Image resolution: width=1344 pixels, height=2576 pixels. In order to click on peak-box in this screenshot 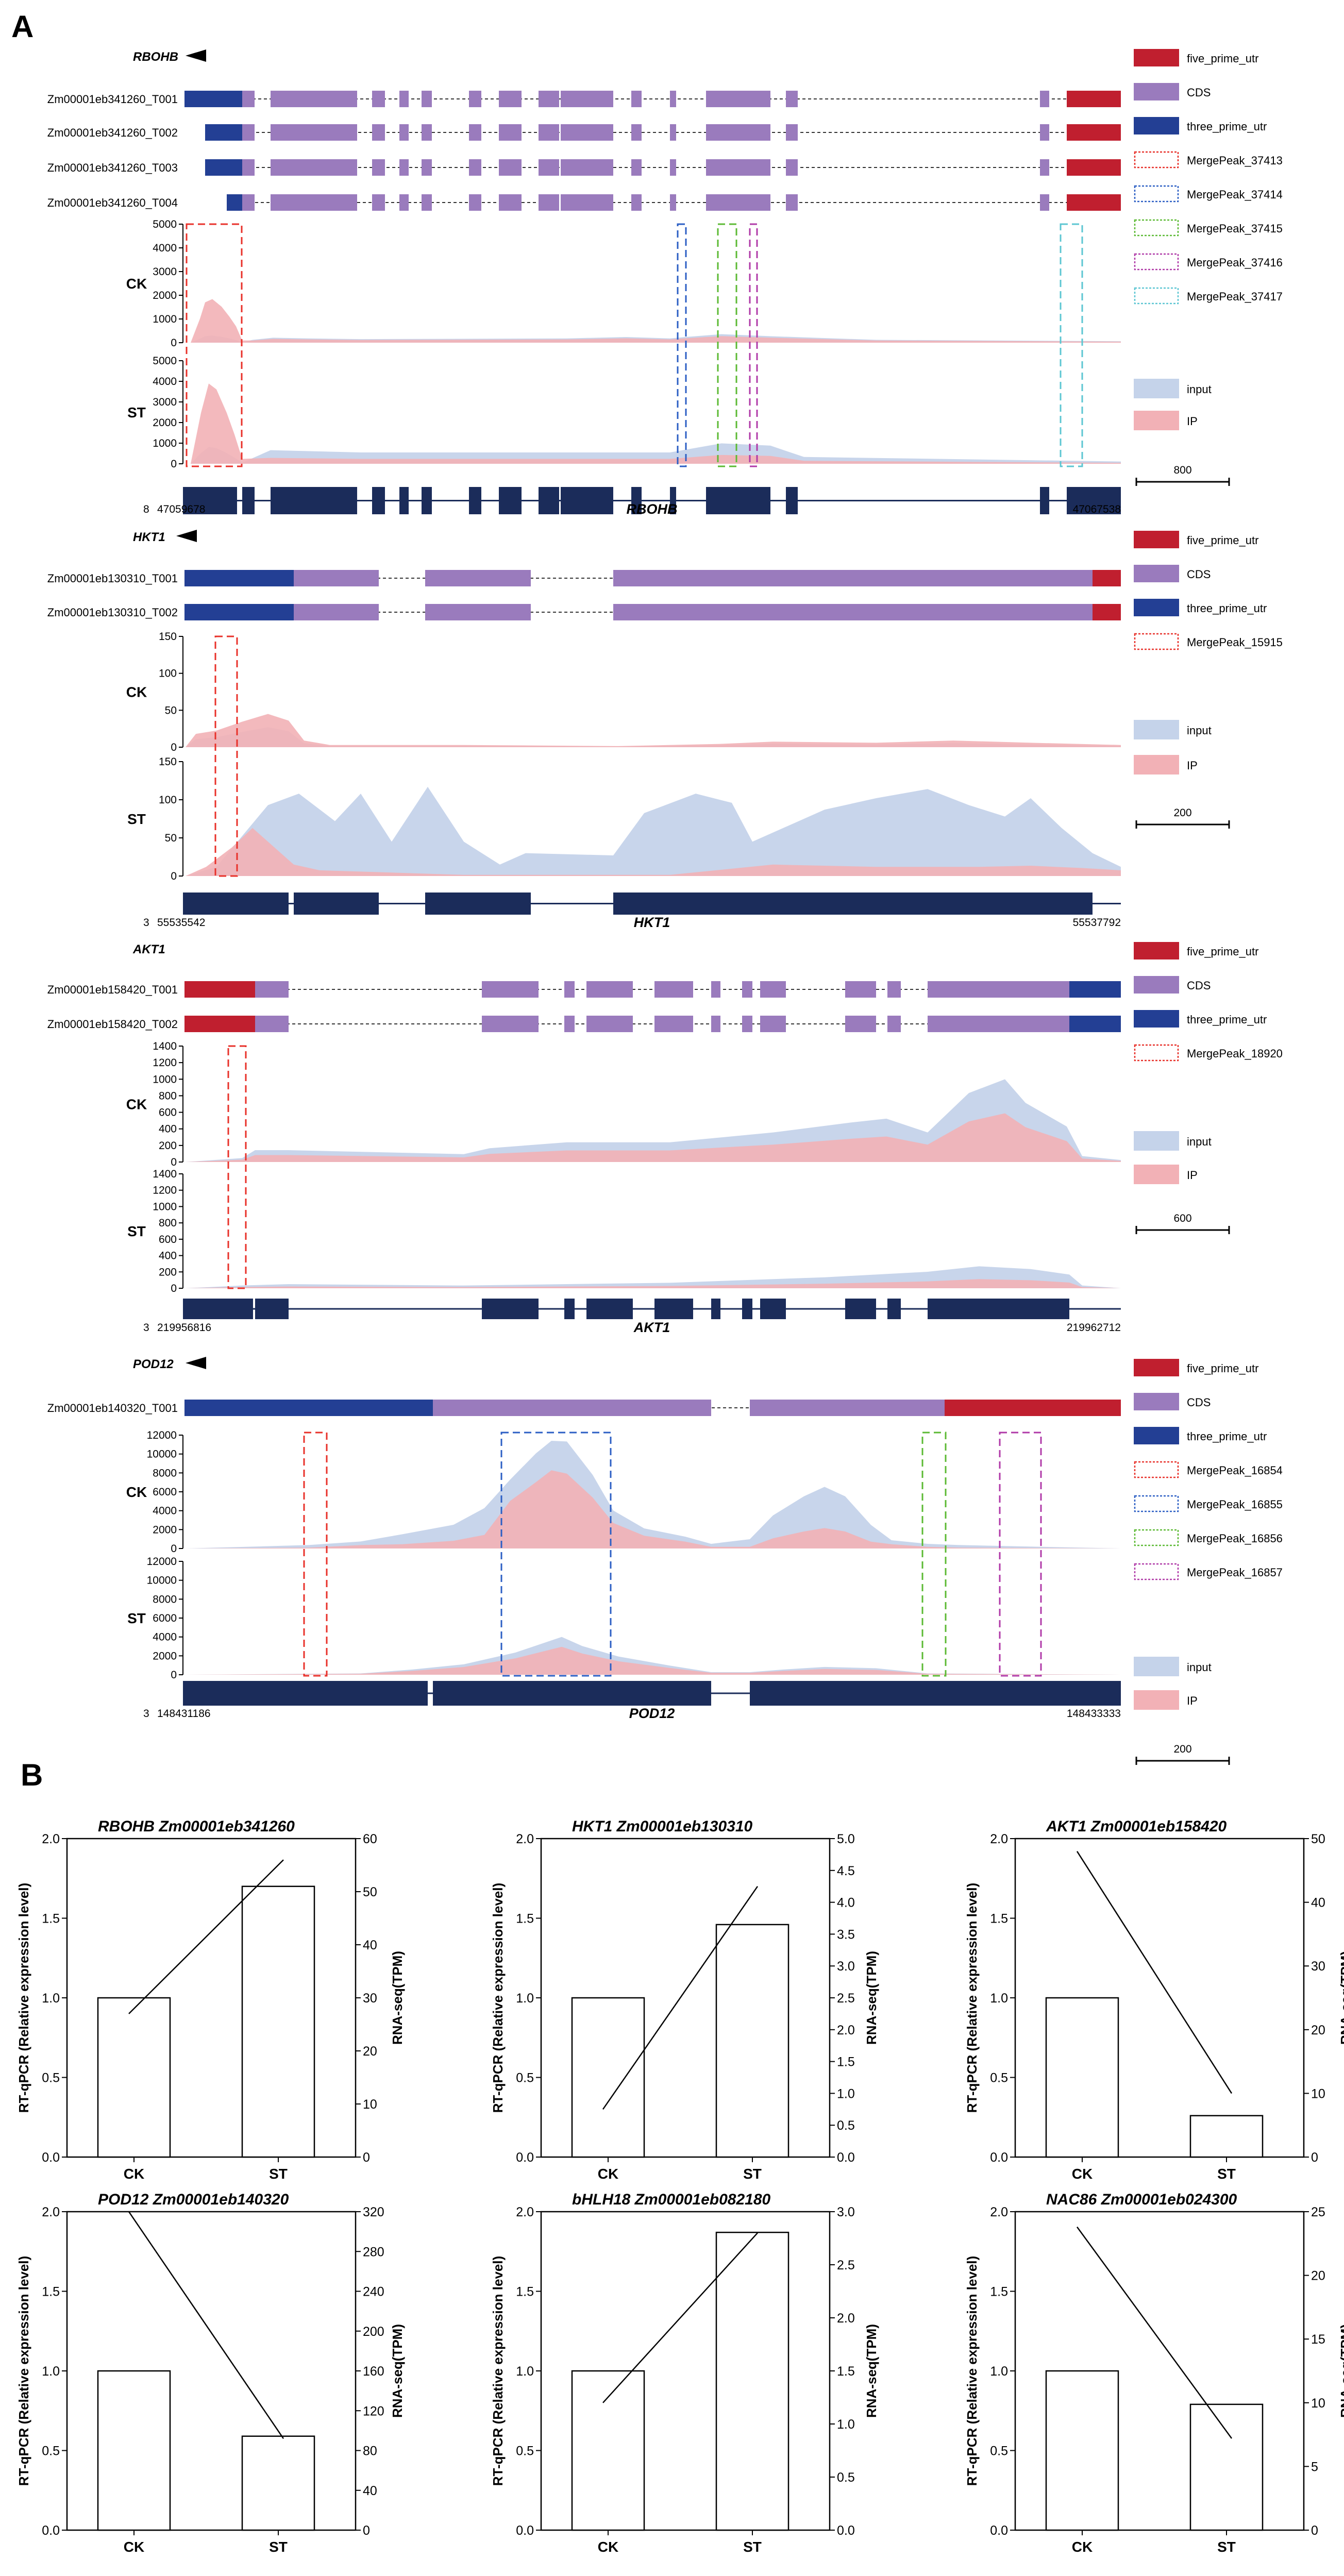, I will do `click(1020, 1554)`.